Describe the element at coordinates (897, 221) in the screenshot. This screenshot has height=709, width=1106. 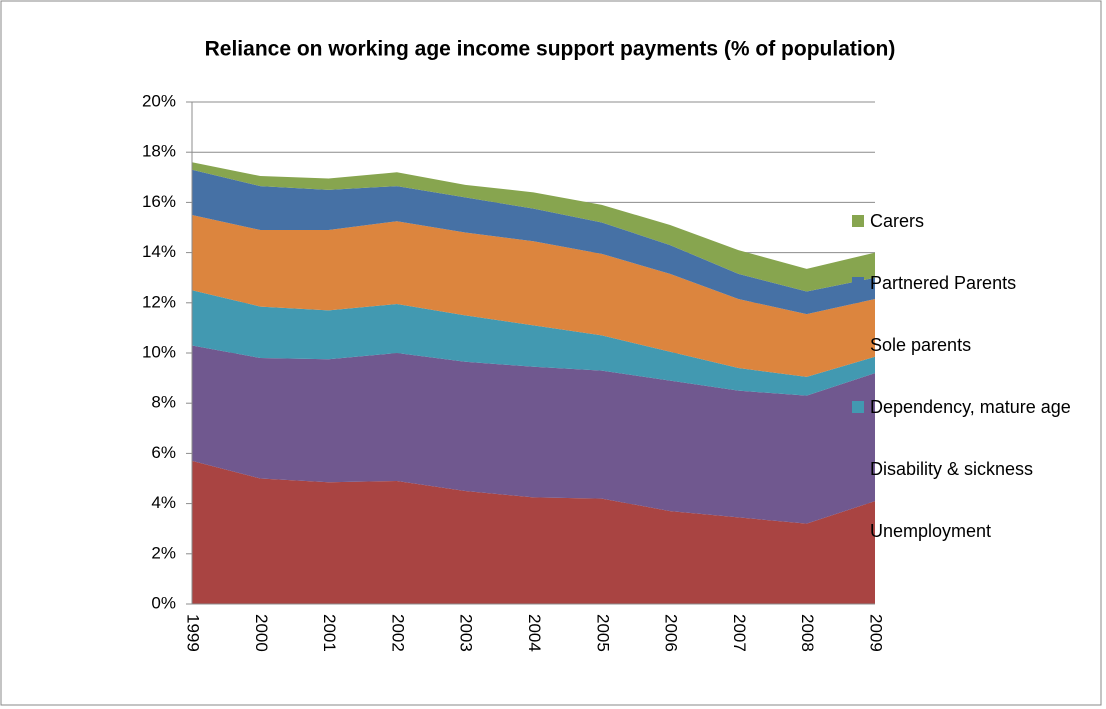
I see `legend-label: Carers` at that location.